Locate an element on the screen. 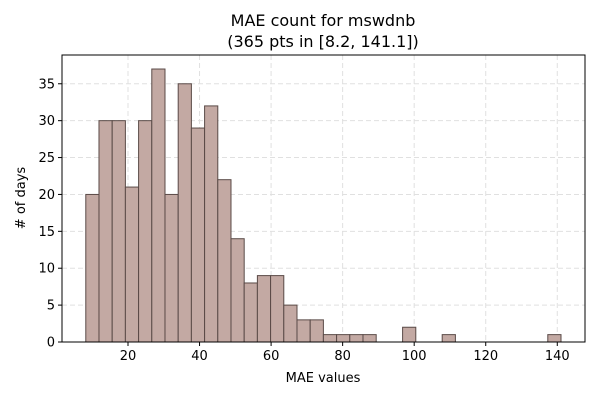 The image size is (600, 400). y-tick-label-7: 35 is located at coordinates (46, 84).